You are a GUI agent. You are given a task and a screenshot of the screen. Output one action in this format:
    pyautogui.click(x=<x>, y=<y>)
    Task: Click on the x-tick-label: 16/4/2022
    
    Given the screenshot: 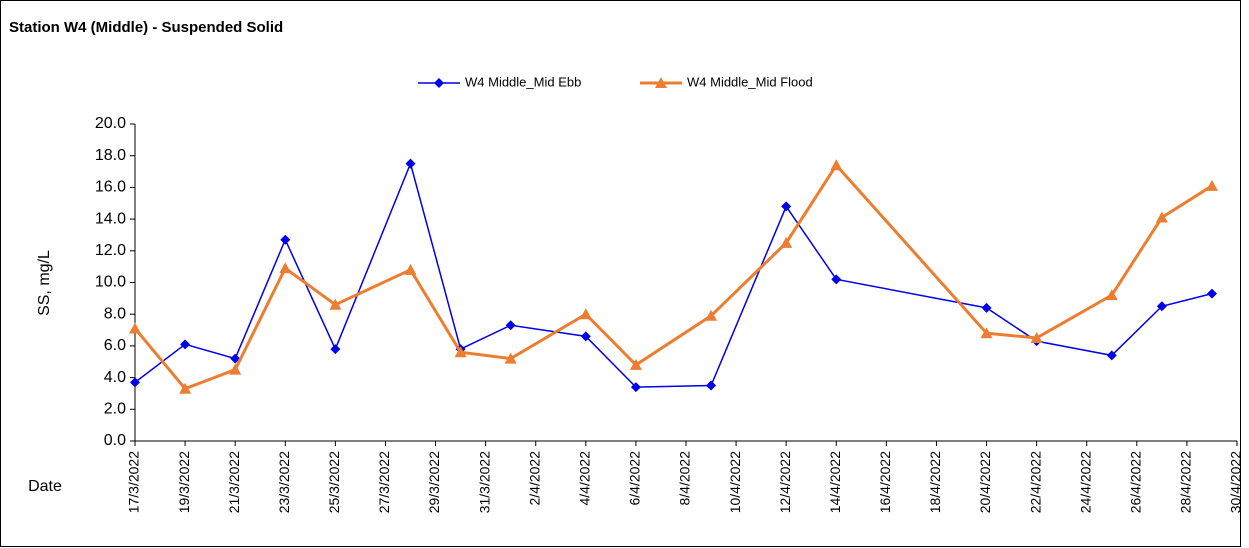 What is the action you would take?
    pyautogui.click(x=885, y=482)
    